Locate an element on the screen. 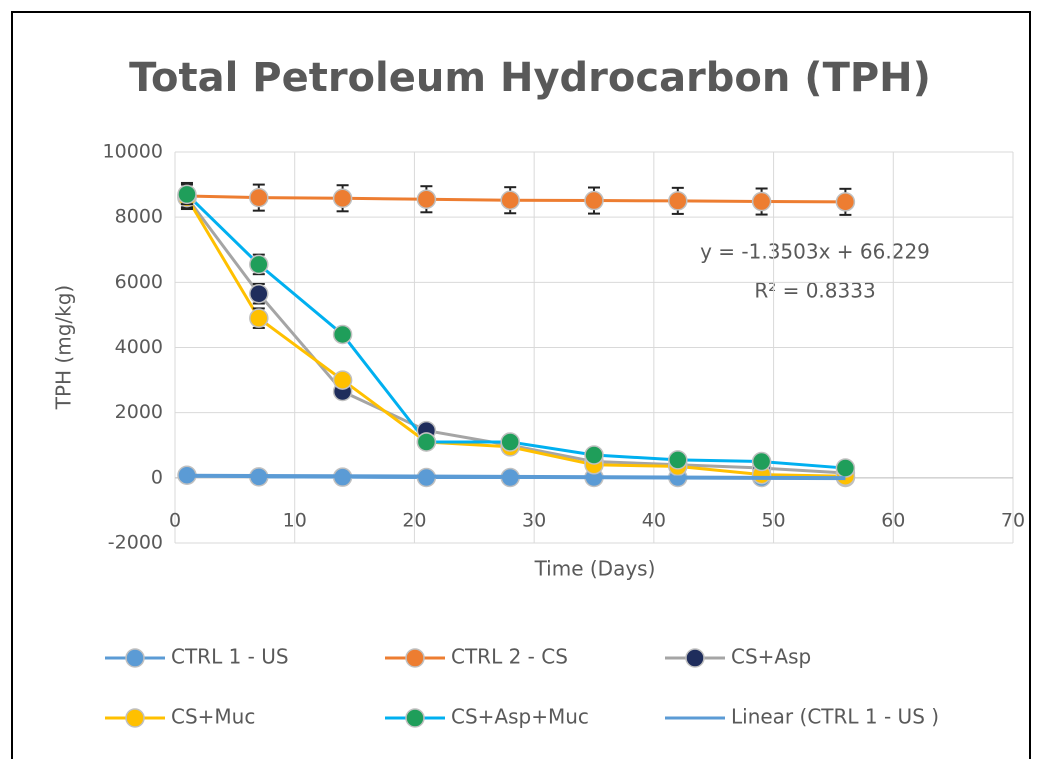  x-tick-label: 60 is located at coordinates (893, 521).